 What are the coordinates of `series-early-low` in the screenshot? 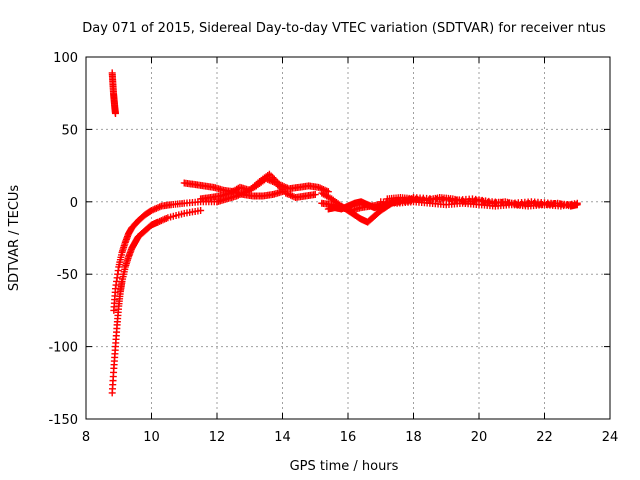 It's located at (156, 301).